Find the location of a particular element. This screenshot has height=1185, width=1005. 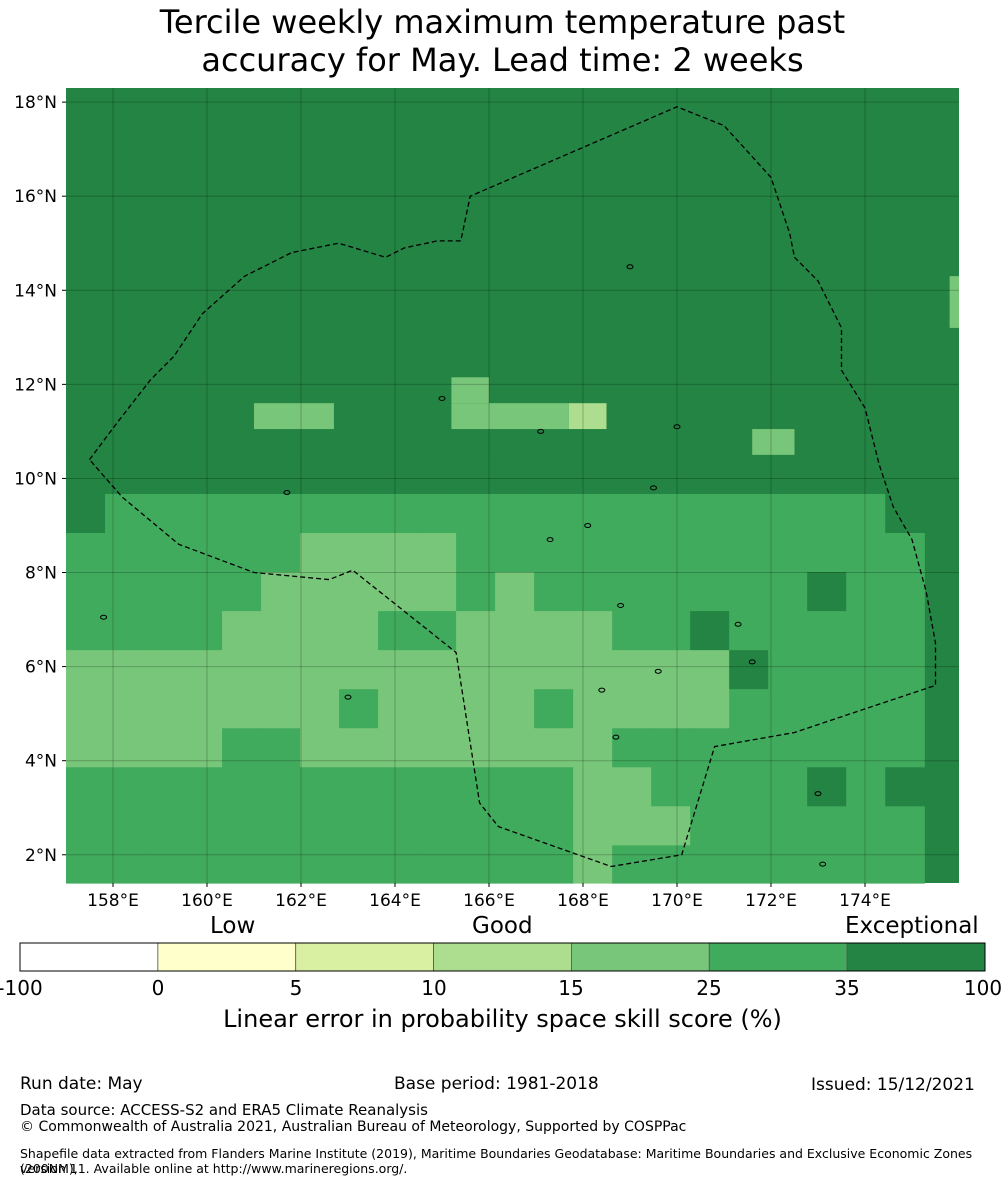

colorbar-tick-15: 15 is located at coordinates (571, 988).